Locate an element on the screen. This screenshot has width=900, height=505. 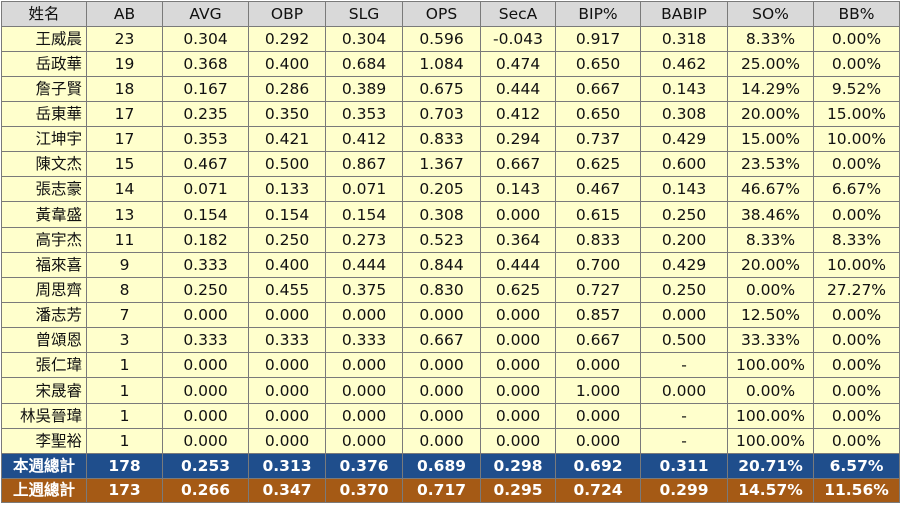
stat-cell: 0.444 is located at coordinates (518, 264).